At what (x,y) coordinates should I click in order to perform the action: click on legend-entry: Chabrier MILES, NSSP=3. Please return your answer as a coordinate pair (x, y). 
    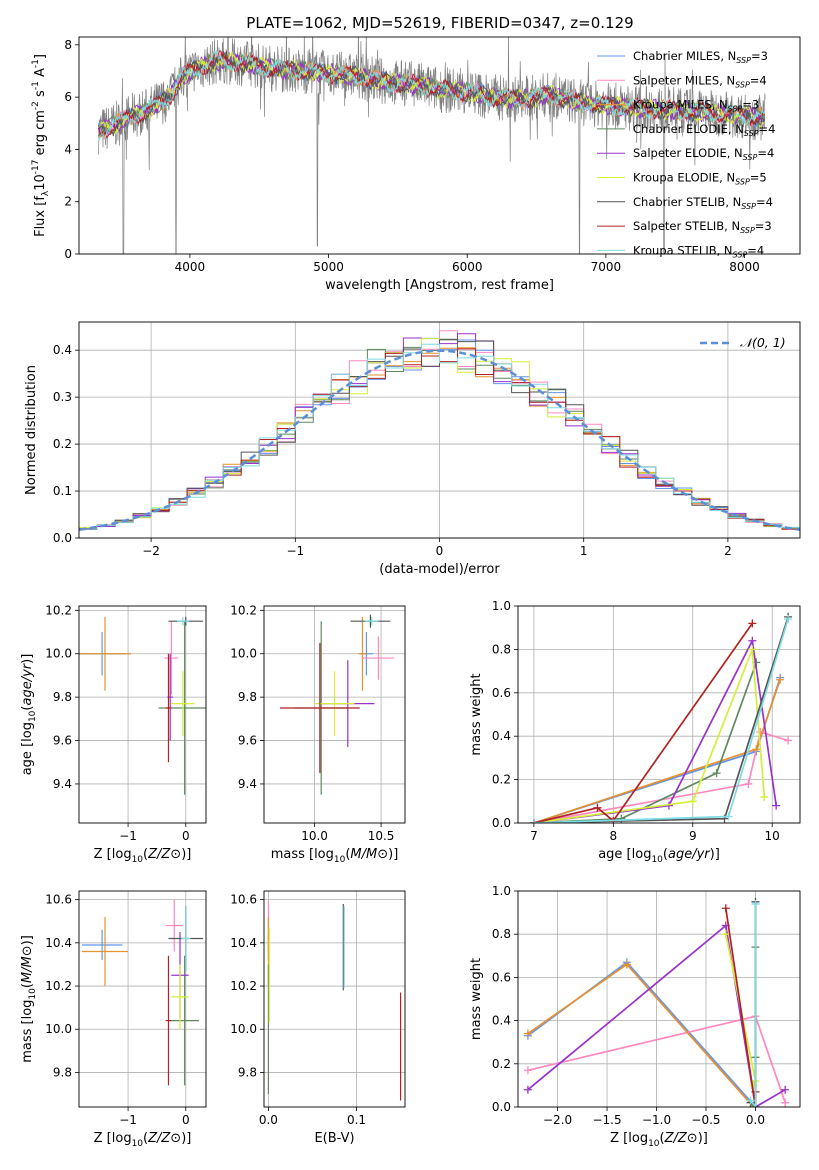
    Looking at the image, I should click on (700, 57).